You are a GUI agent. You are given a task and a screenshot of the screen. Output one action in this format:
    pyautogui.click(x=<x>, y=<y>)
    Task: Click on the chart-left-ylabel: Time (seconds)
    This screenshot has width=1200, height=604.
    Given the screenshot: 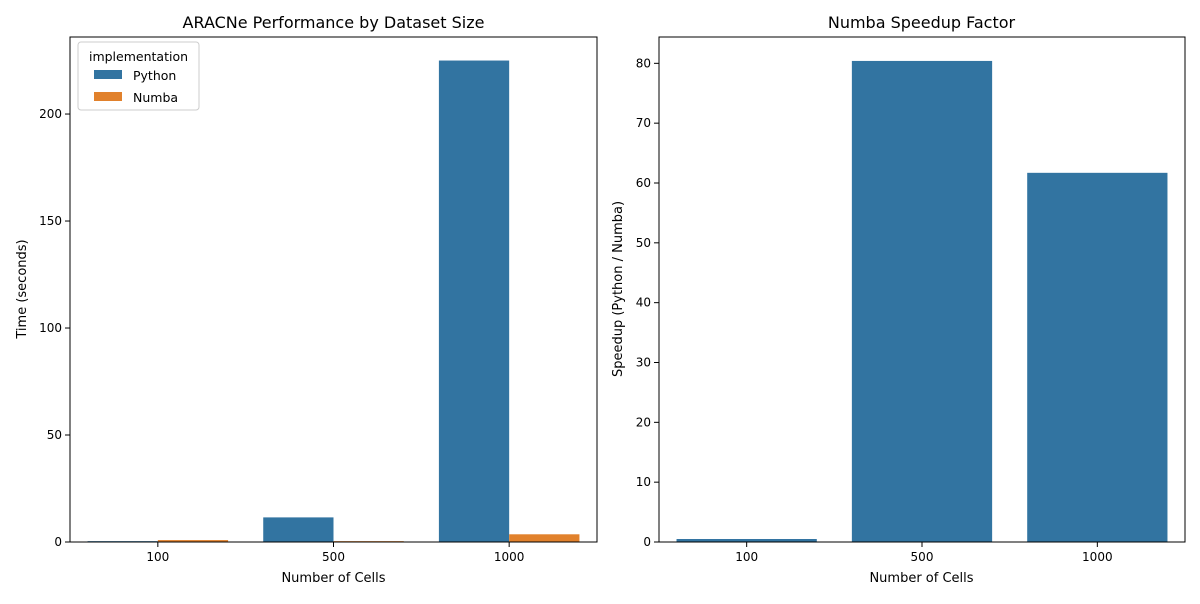 What is the action you would take?
    pyautogui.click(x=22, y=289)
    